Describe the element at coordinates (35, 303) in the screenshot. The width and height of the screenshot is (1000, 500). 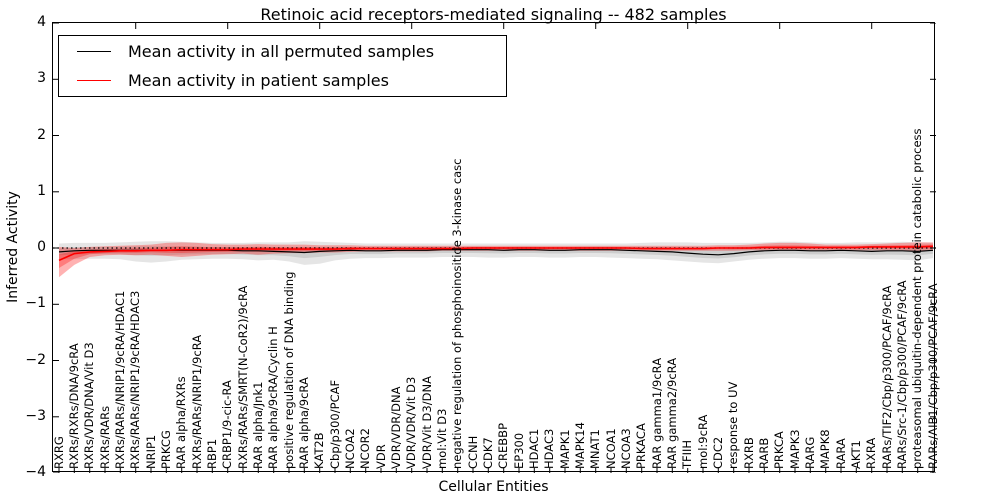
I see `y-tick-label: −1` at that location.